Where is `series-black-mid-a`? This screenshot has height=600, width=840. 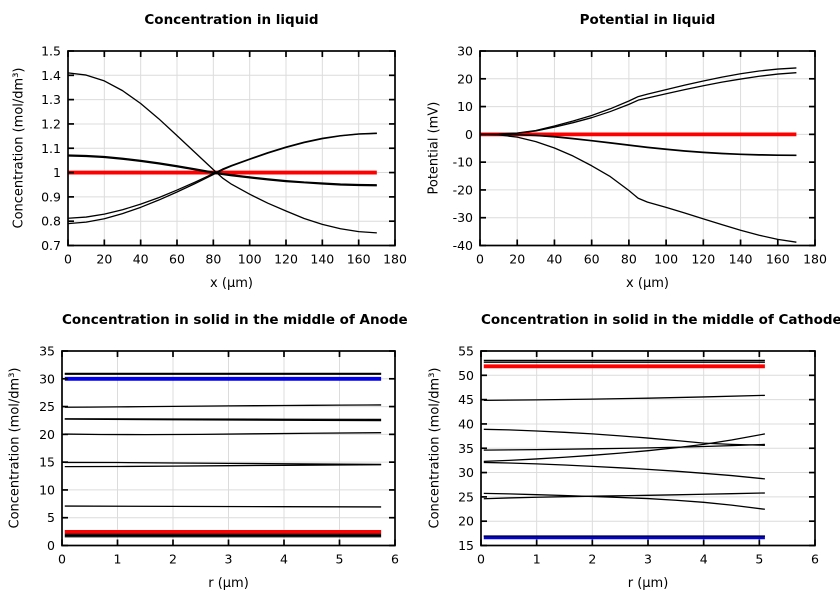
series-black-mid-a is located at coordinates (638, 145).